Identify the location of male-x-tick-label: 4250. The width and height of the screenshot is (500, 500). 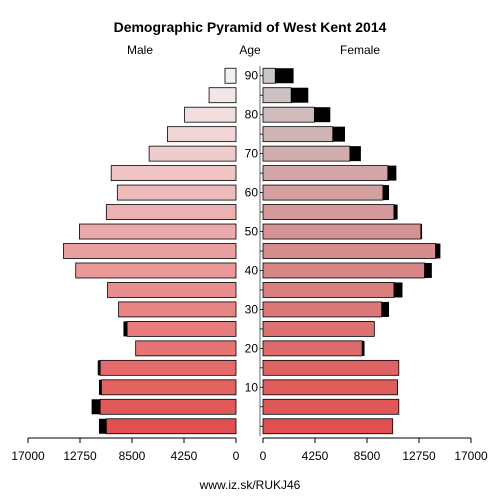
(184, 456).